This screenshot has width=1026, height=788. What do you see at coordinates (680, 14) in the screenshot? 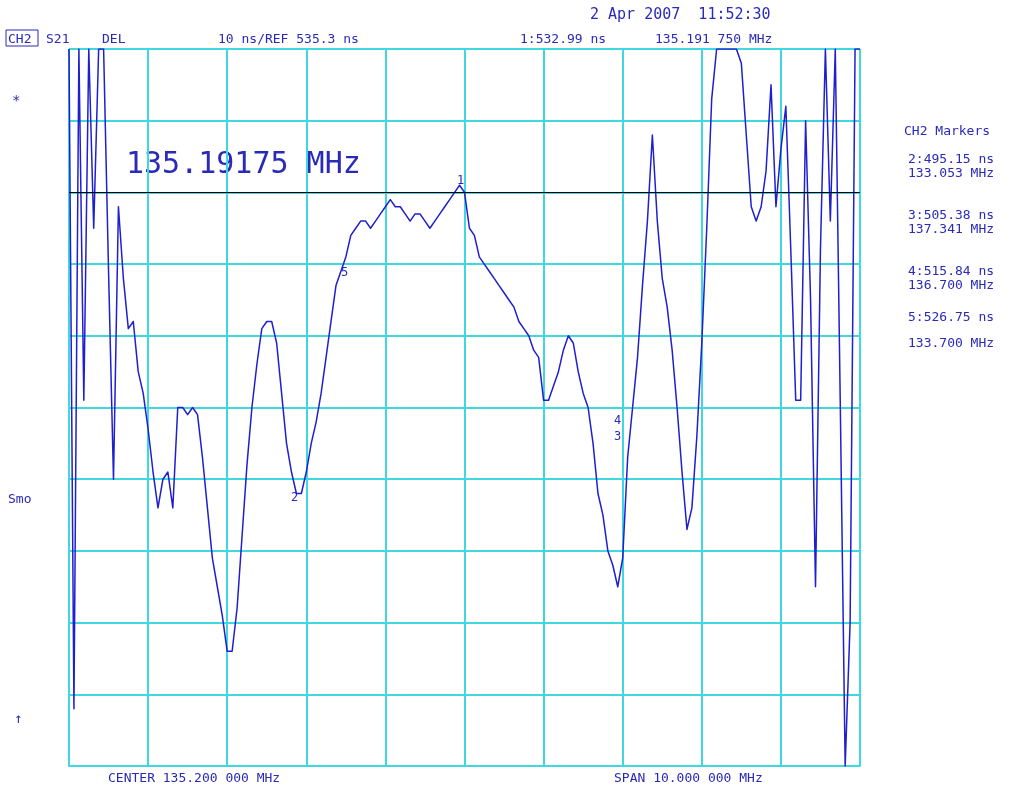
I see `text: 2 Apr 2007 11:52:30` at bounding box center [680, 14].